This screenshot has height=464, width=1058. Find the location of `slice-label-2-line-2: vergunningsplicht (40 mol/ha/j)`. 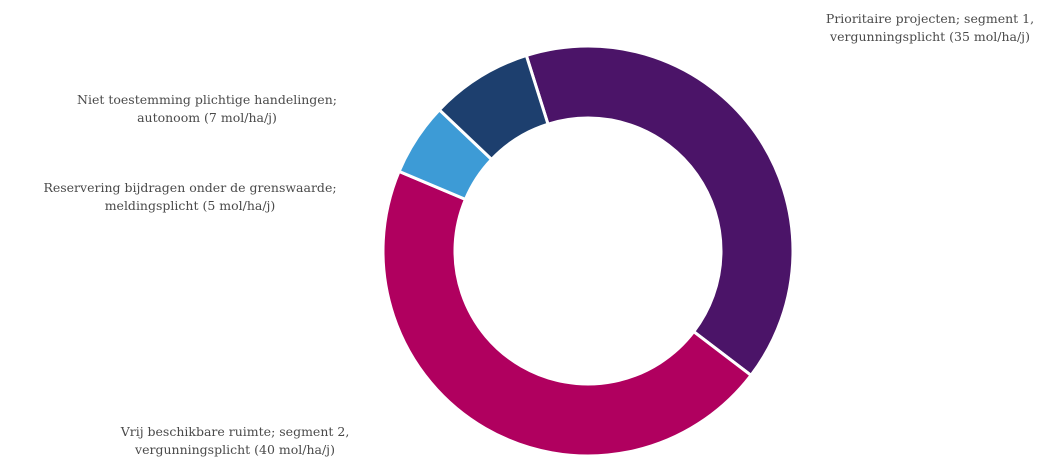

slice-label-2-line-2: vergunningsplicht (40 mol/ha/j) is located at coordinates (234, 449).